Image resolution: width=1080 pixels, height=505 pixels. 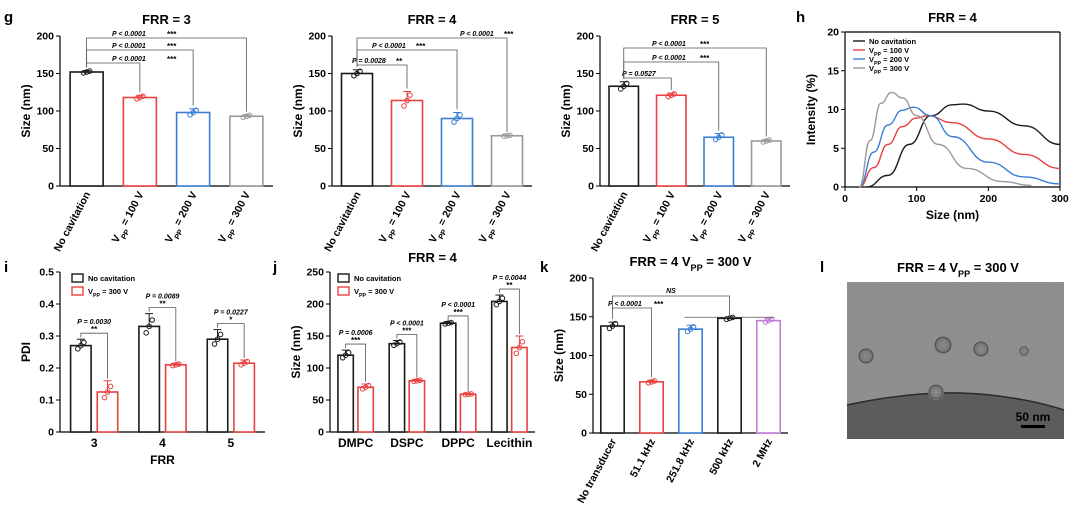 What do you see at coordinates (46, 401) in the screenshot?
I see `y-tick-label: 0.1` at bounding box center [46, 401].